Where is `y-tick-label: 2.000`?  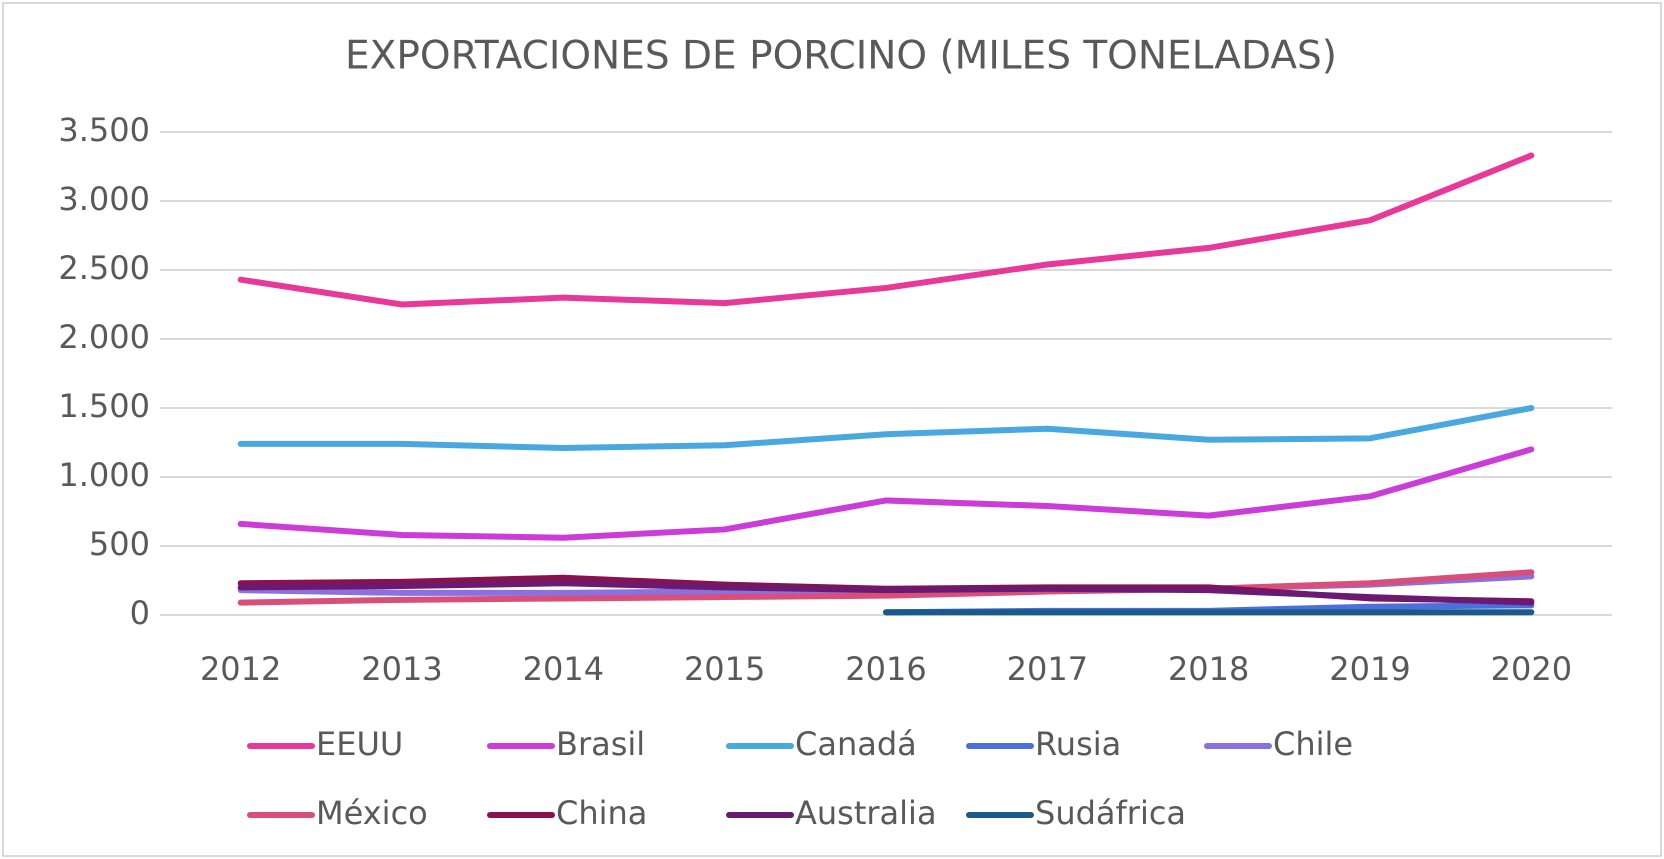 y-tick-label: 2.000 is located at coordinates (104, 337).